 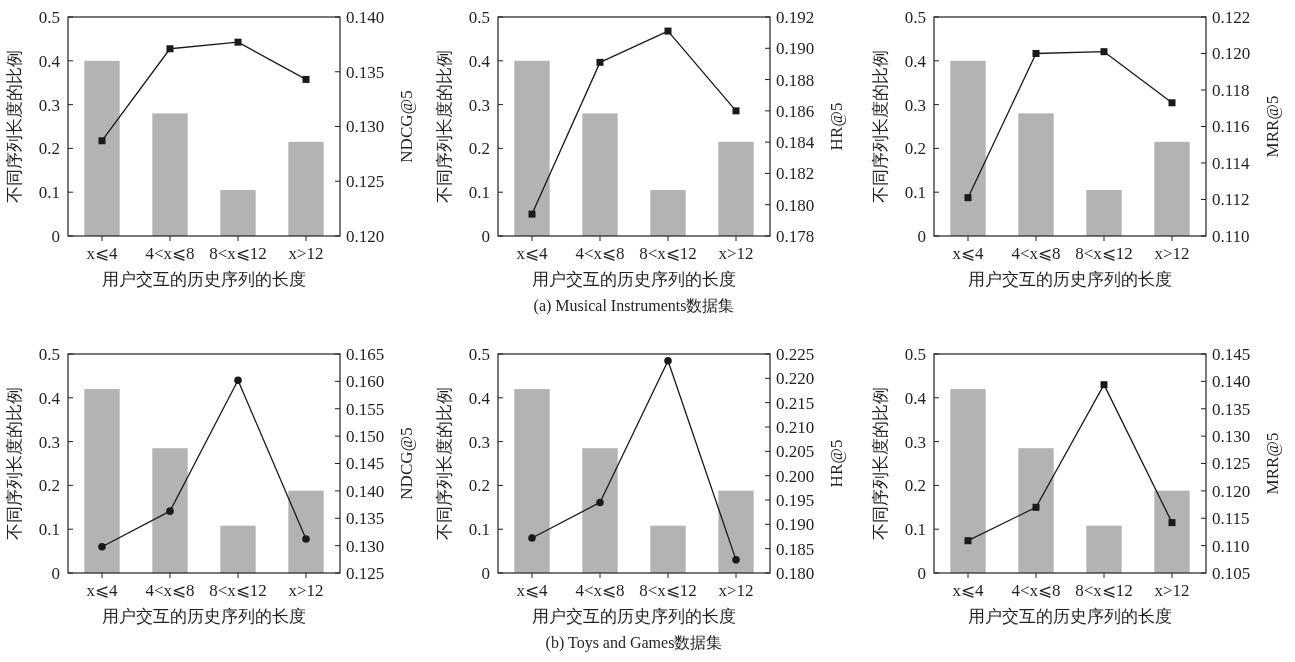 What do you see at coordinates (795, 379) in the screenshot?
I see `y2-tick-label: 0.220` at bounding box center [795, 379].